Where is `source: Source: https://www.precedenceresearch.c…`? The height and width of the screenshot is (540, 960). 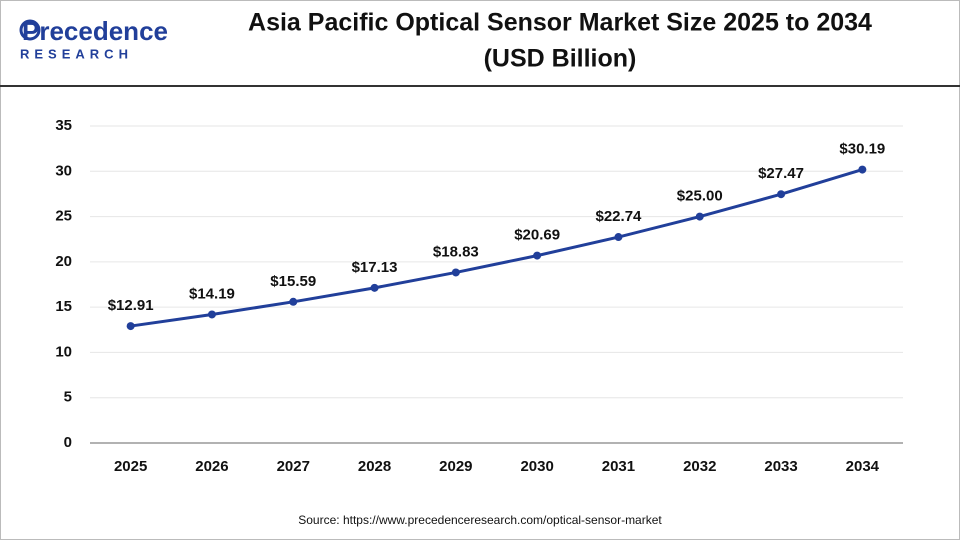 source: Source: https://www.precedenceresearch.c… is located at coordinates (480, 520).